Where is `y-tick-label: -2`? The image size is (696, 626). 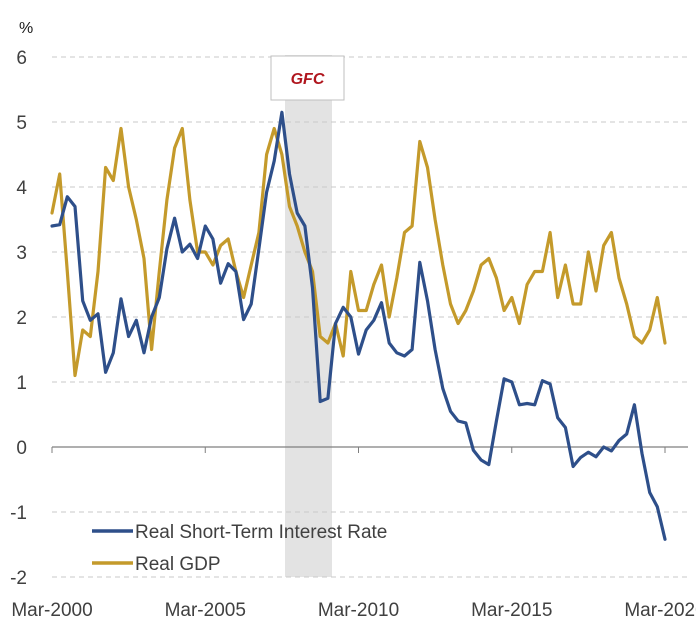
y-tick-label: -2 is located at coordinates (18, 578).